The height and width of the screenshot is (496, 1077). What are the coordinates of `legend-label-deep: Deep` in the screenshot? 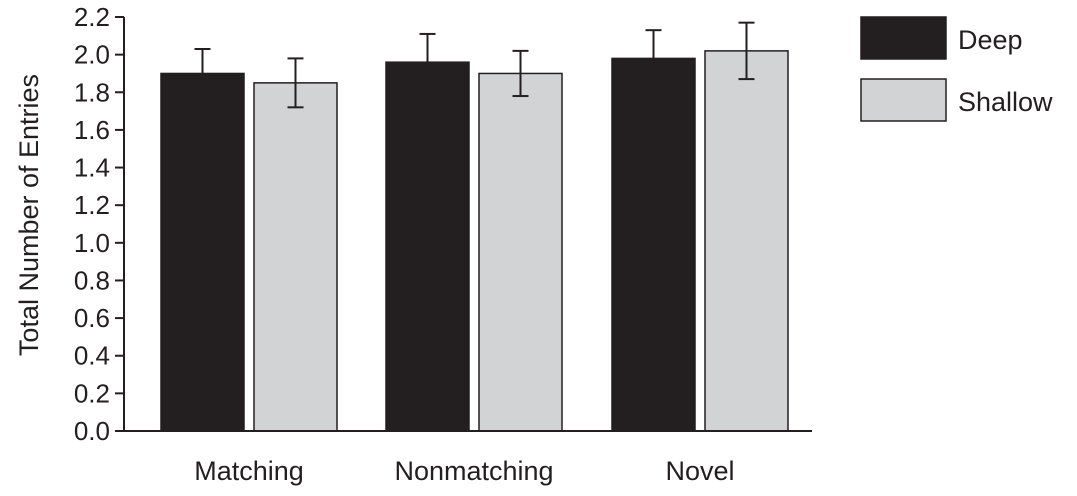 It's located at (990, 40).